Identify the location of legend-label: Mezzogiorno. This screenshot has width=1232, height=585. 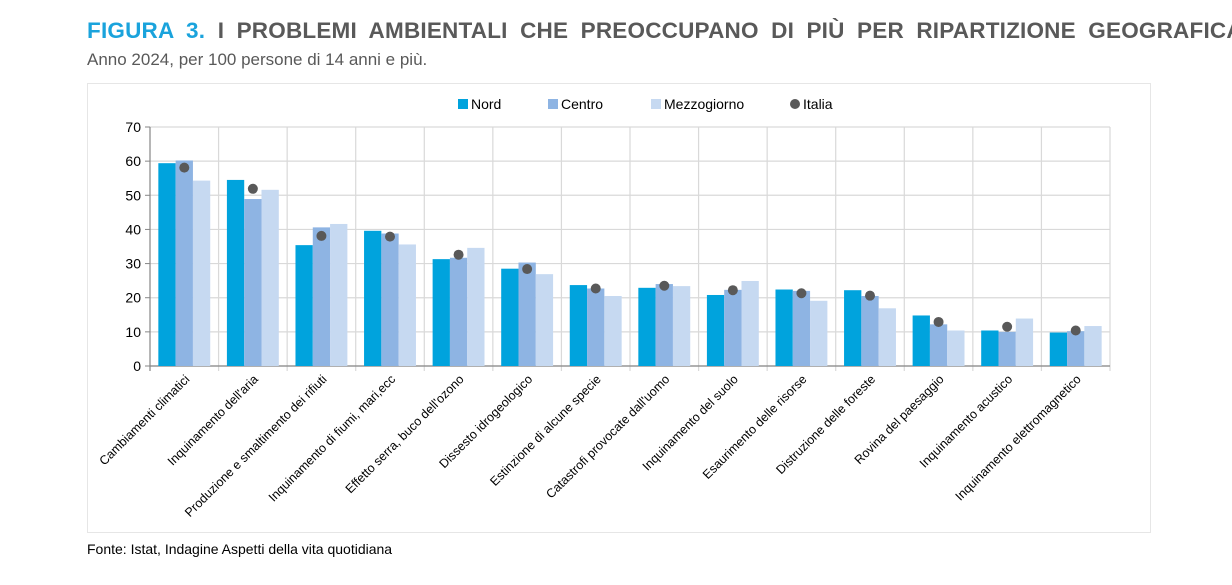
(704, 104).